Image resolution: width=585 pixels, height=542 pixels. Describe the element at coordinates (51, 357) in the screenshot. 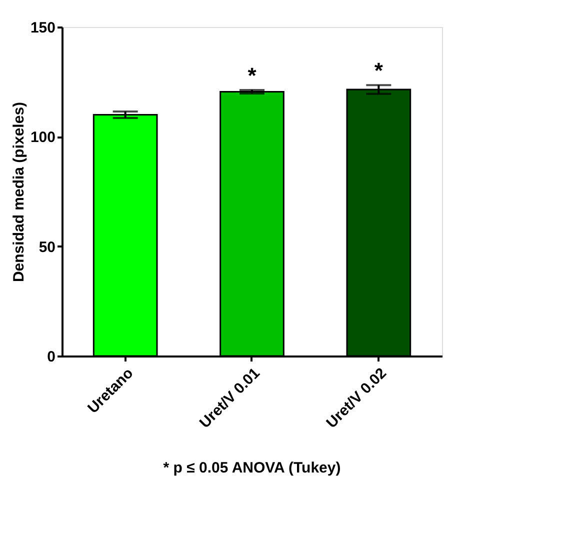

I see `y-tick-label: 0` at that location.